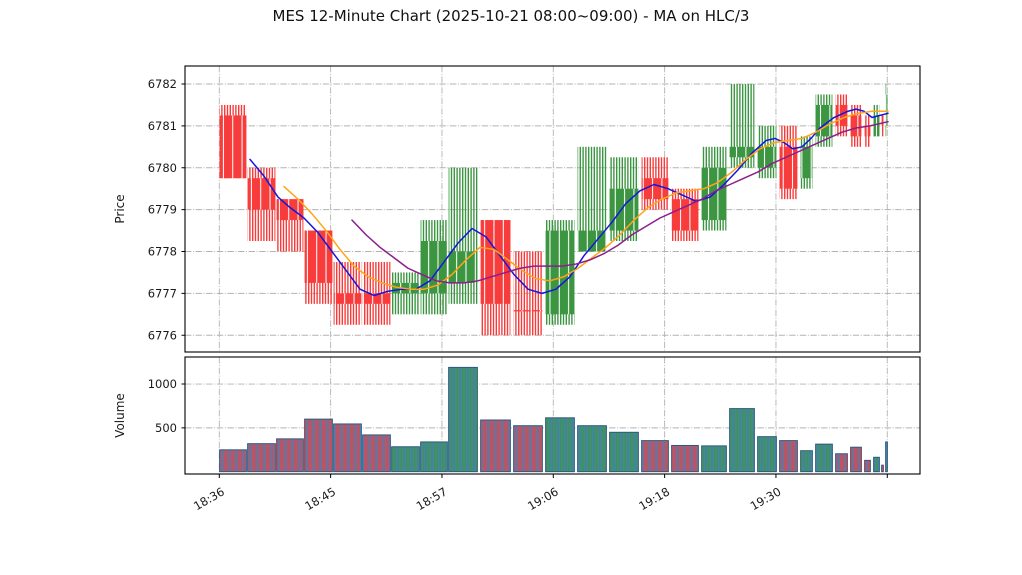 This screenshot has width=1022, height=575. What do you see at coordinates (166, 428) in the screenshot?
I see `volume-tick-label: 500` at bounding box center [166, 428].